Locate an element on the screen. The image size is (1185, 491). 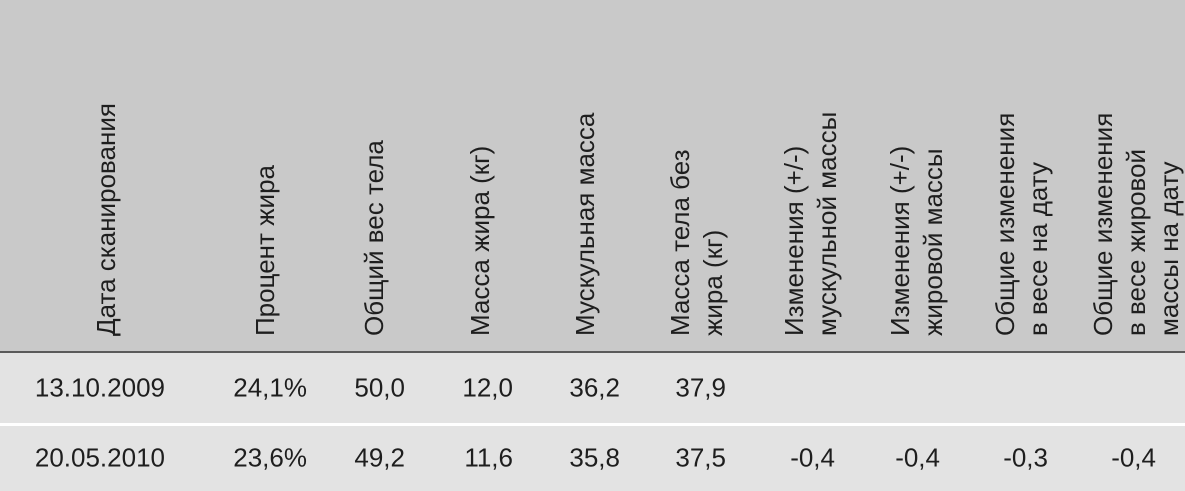
table-cell: 35,8 is located at coordinates (594, 457).